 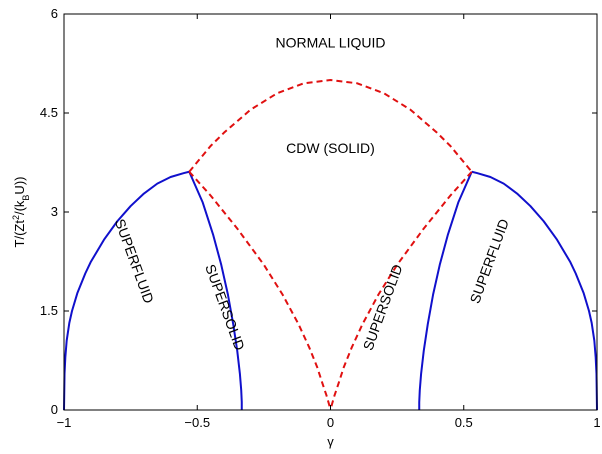 I want to click on x-tick-label: −0.5, so click(x=197, y=422).